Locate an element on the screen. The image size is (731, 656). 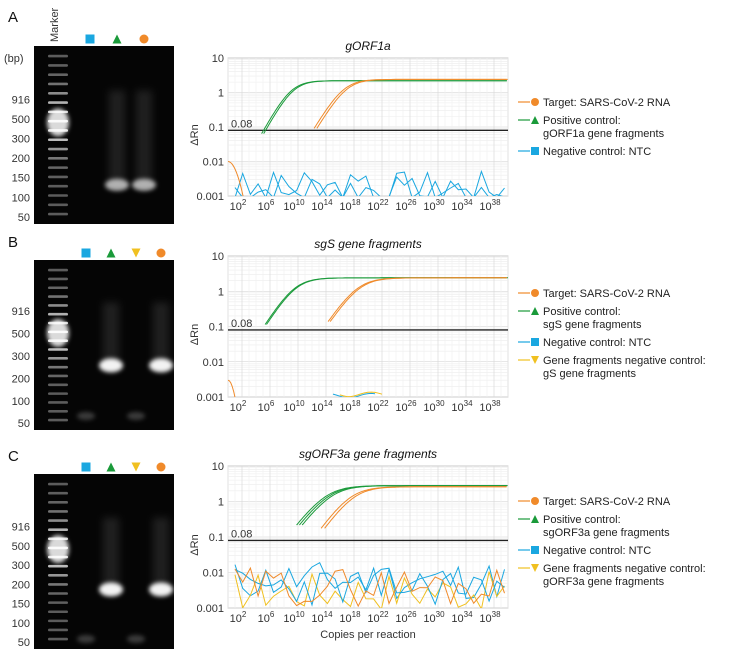
y-tick-label: 1 is located at coordinates (221, 292).